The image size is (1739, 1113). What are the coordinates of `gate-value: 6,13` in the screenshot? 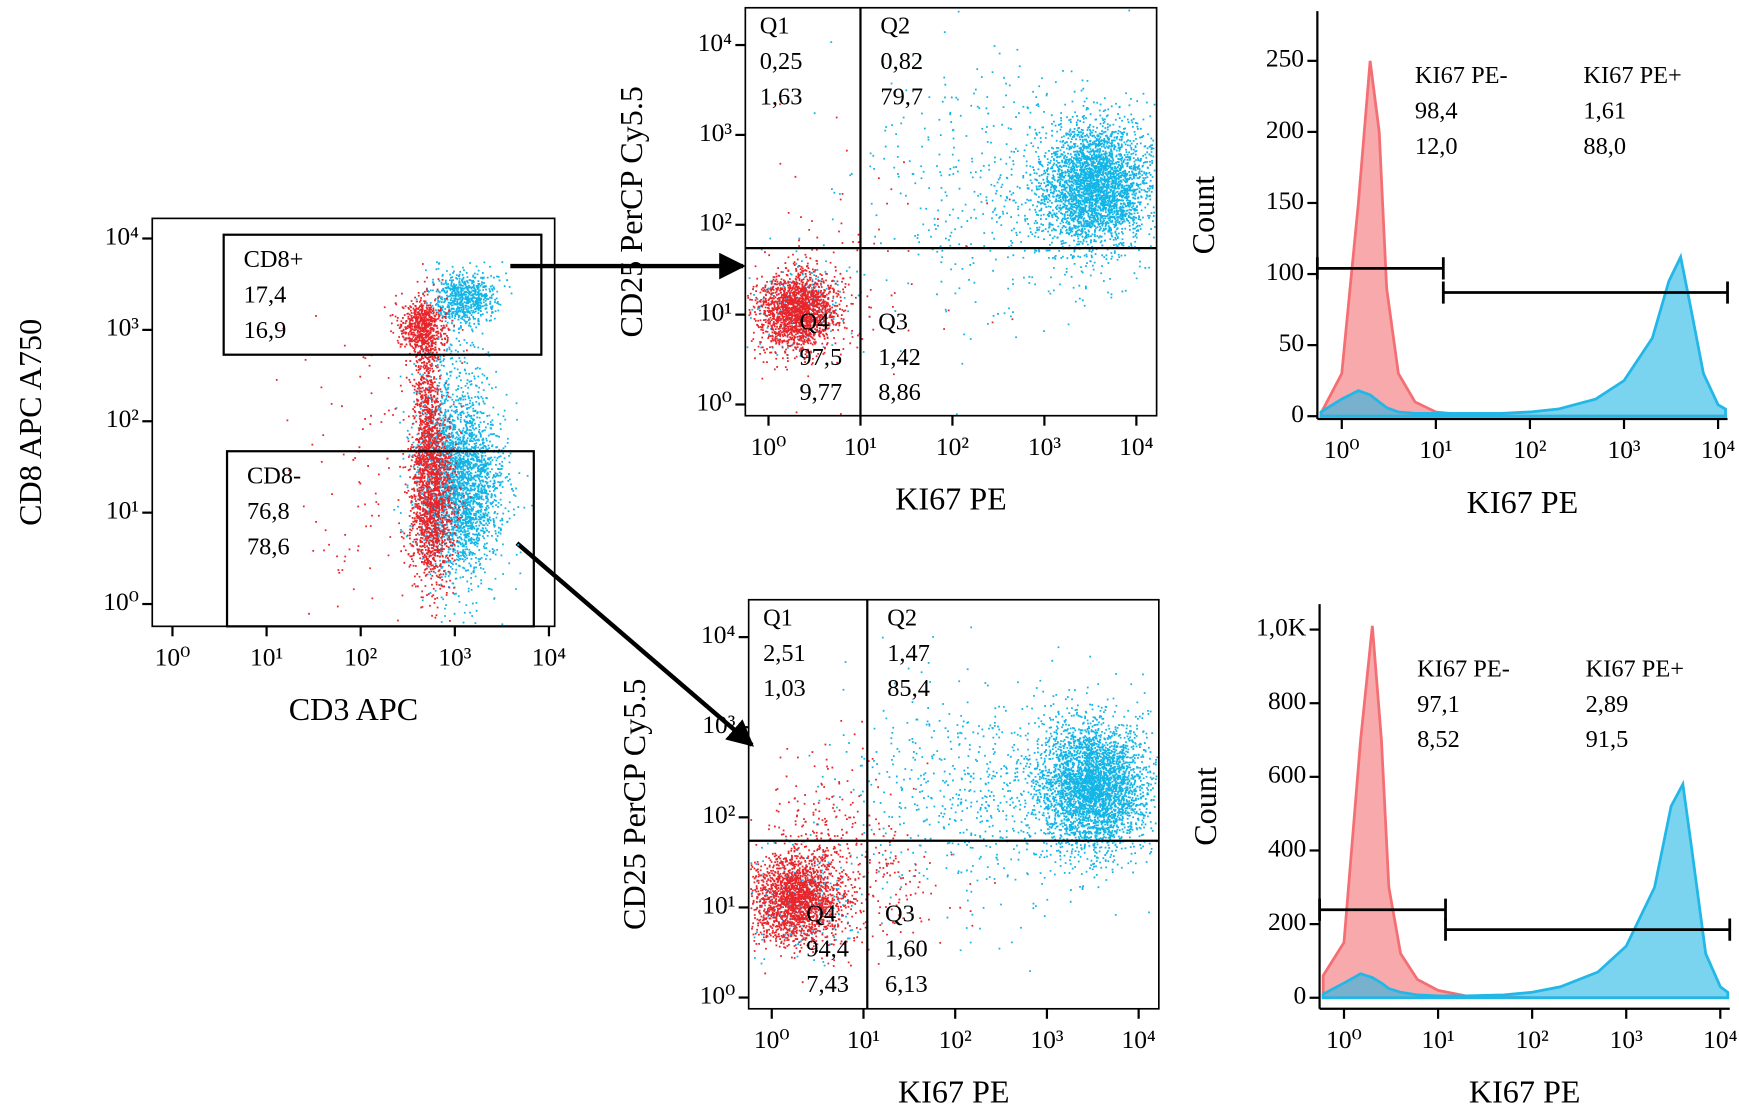 It's located at (906, 984).